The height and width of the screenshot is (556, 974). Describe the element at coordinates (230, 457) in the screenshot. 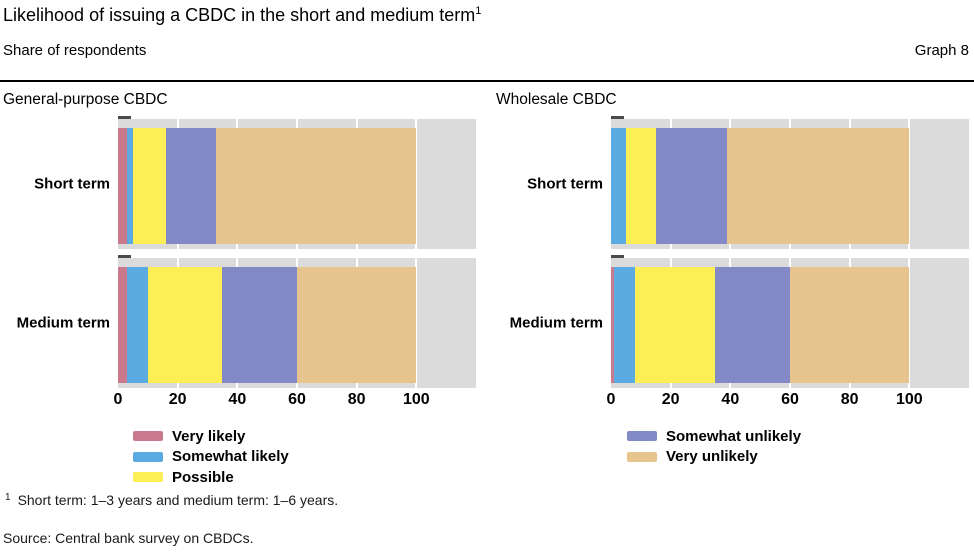

I see `legend-label: Somewhat likely` at that location.